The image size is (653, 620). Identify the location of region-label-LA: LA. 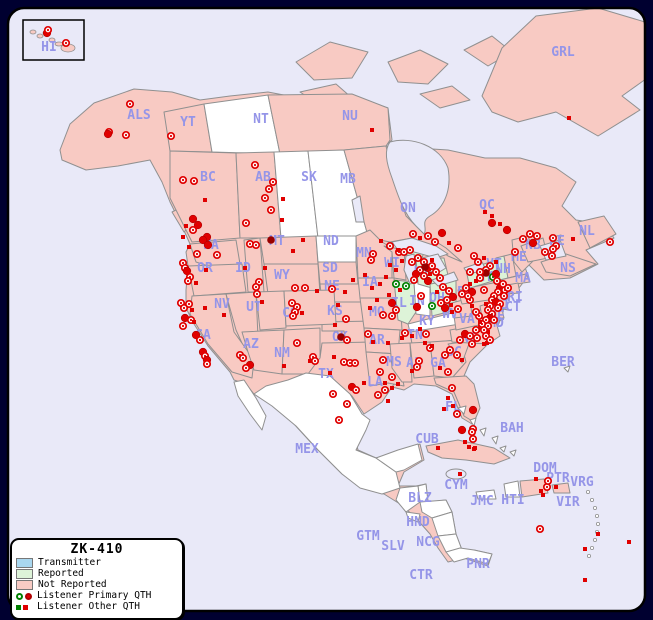
(375, 382).